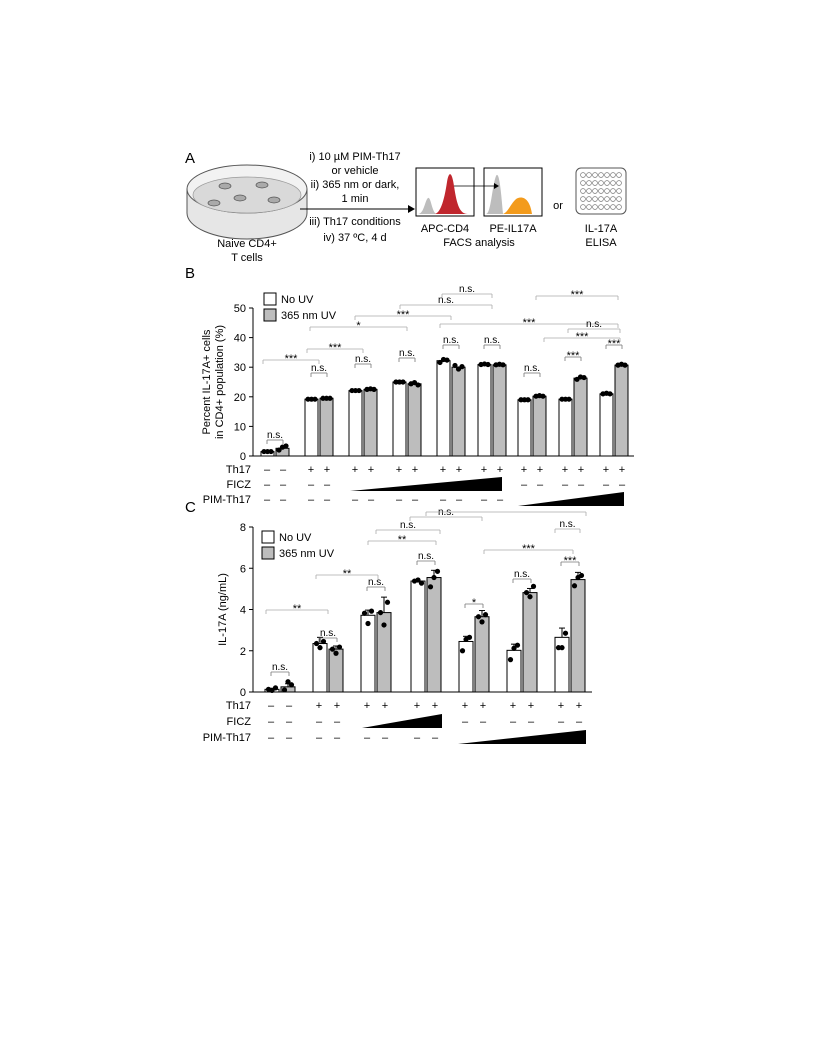  What do you see at coordinates (601, 191) in the screenshot?
I see `elisa-plate-icon` at bounding box center [601, 191].